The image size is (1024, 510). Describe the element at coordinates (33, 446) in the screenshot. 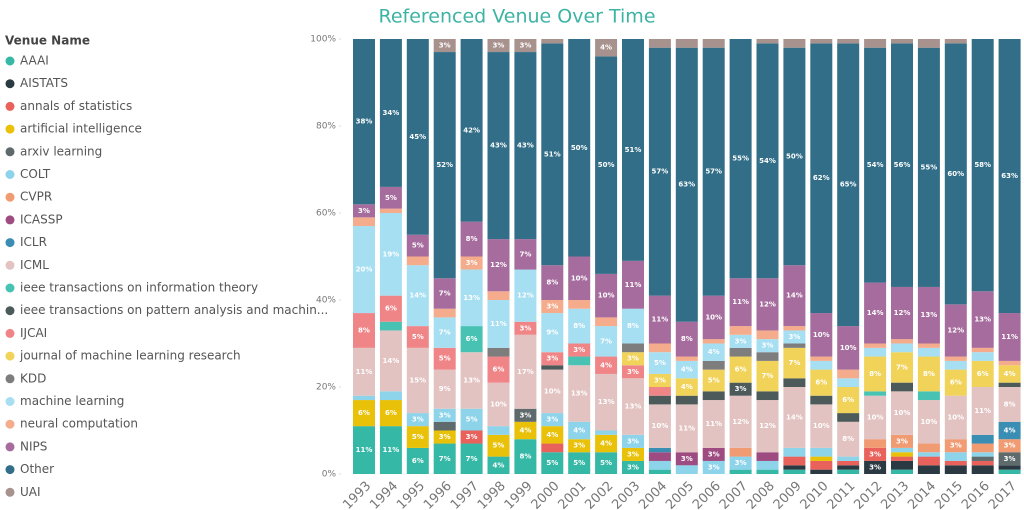

I see `legend-label: NIPS` at that location.